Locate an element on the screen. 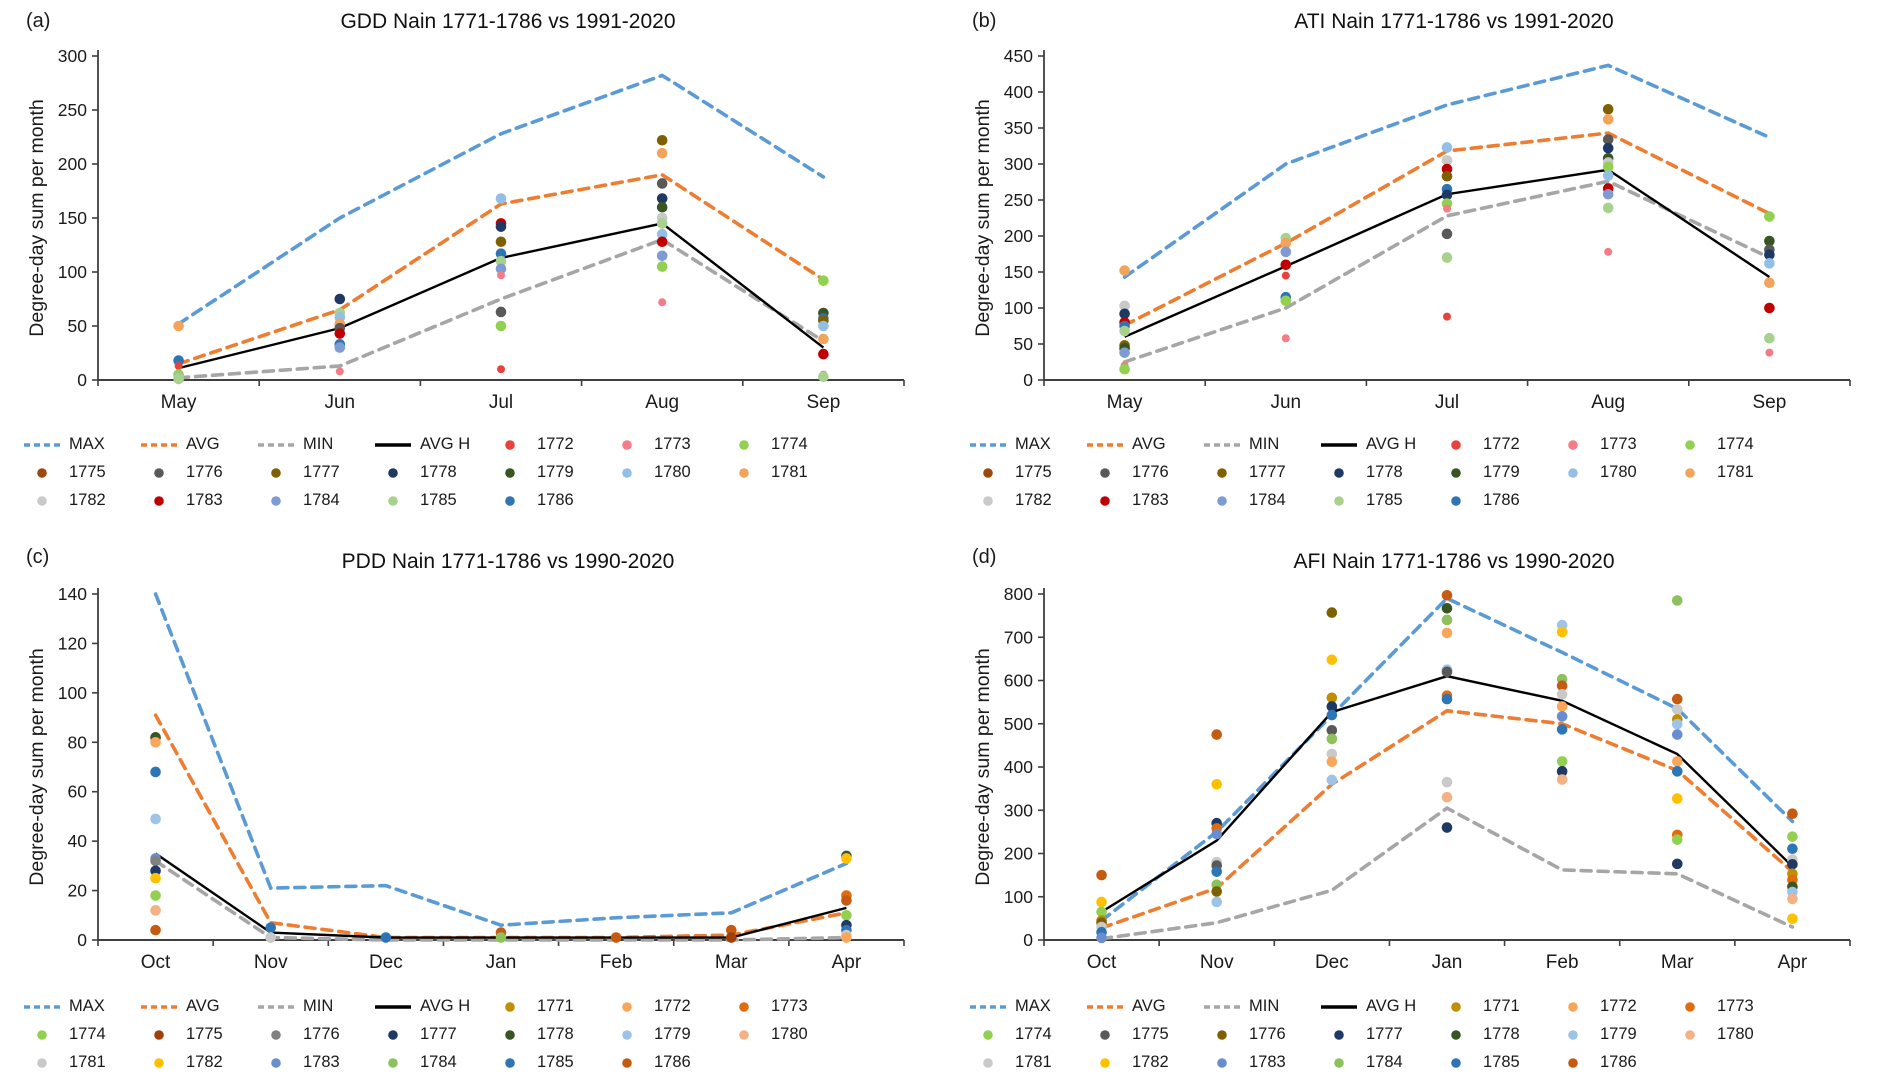 This screenshot has width=1892, height=1091. x-tick-label: Jul is located at coordinates (1447, 402).